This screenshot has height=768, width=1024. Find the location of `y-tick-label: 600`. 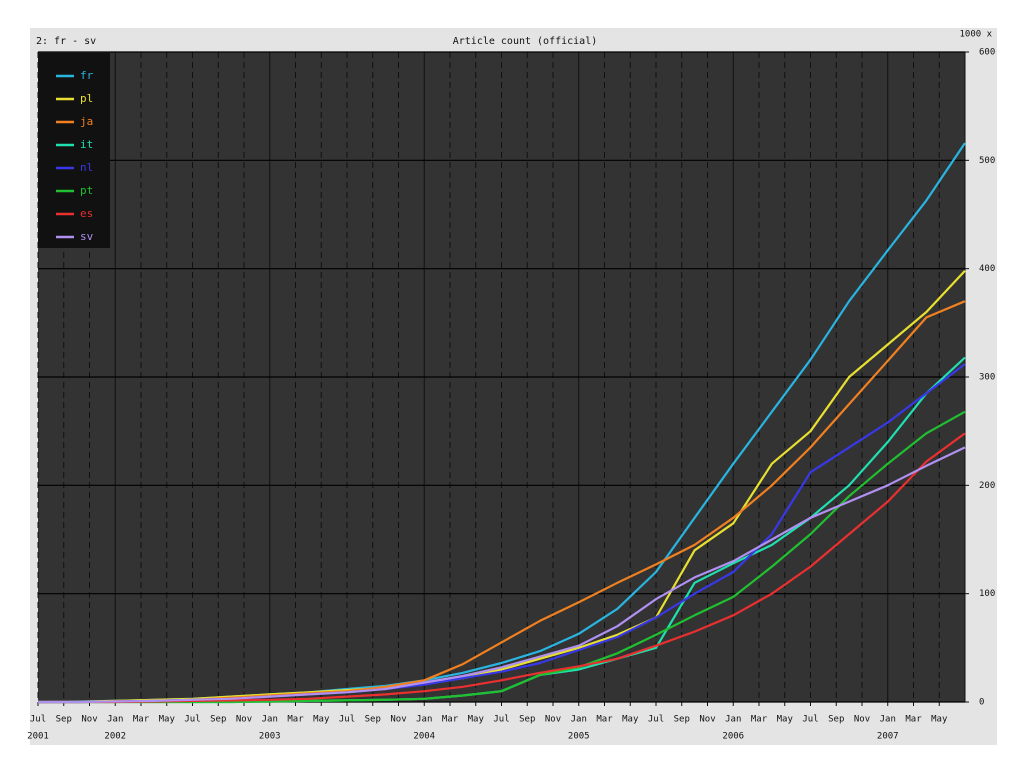

y-tick-label: 600 is located at coordinates (987, 53).